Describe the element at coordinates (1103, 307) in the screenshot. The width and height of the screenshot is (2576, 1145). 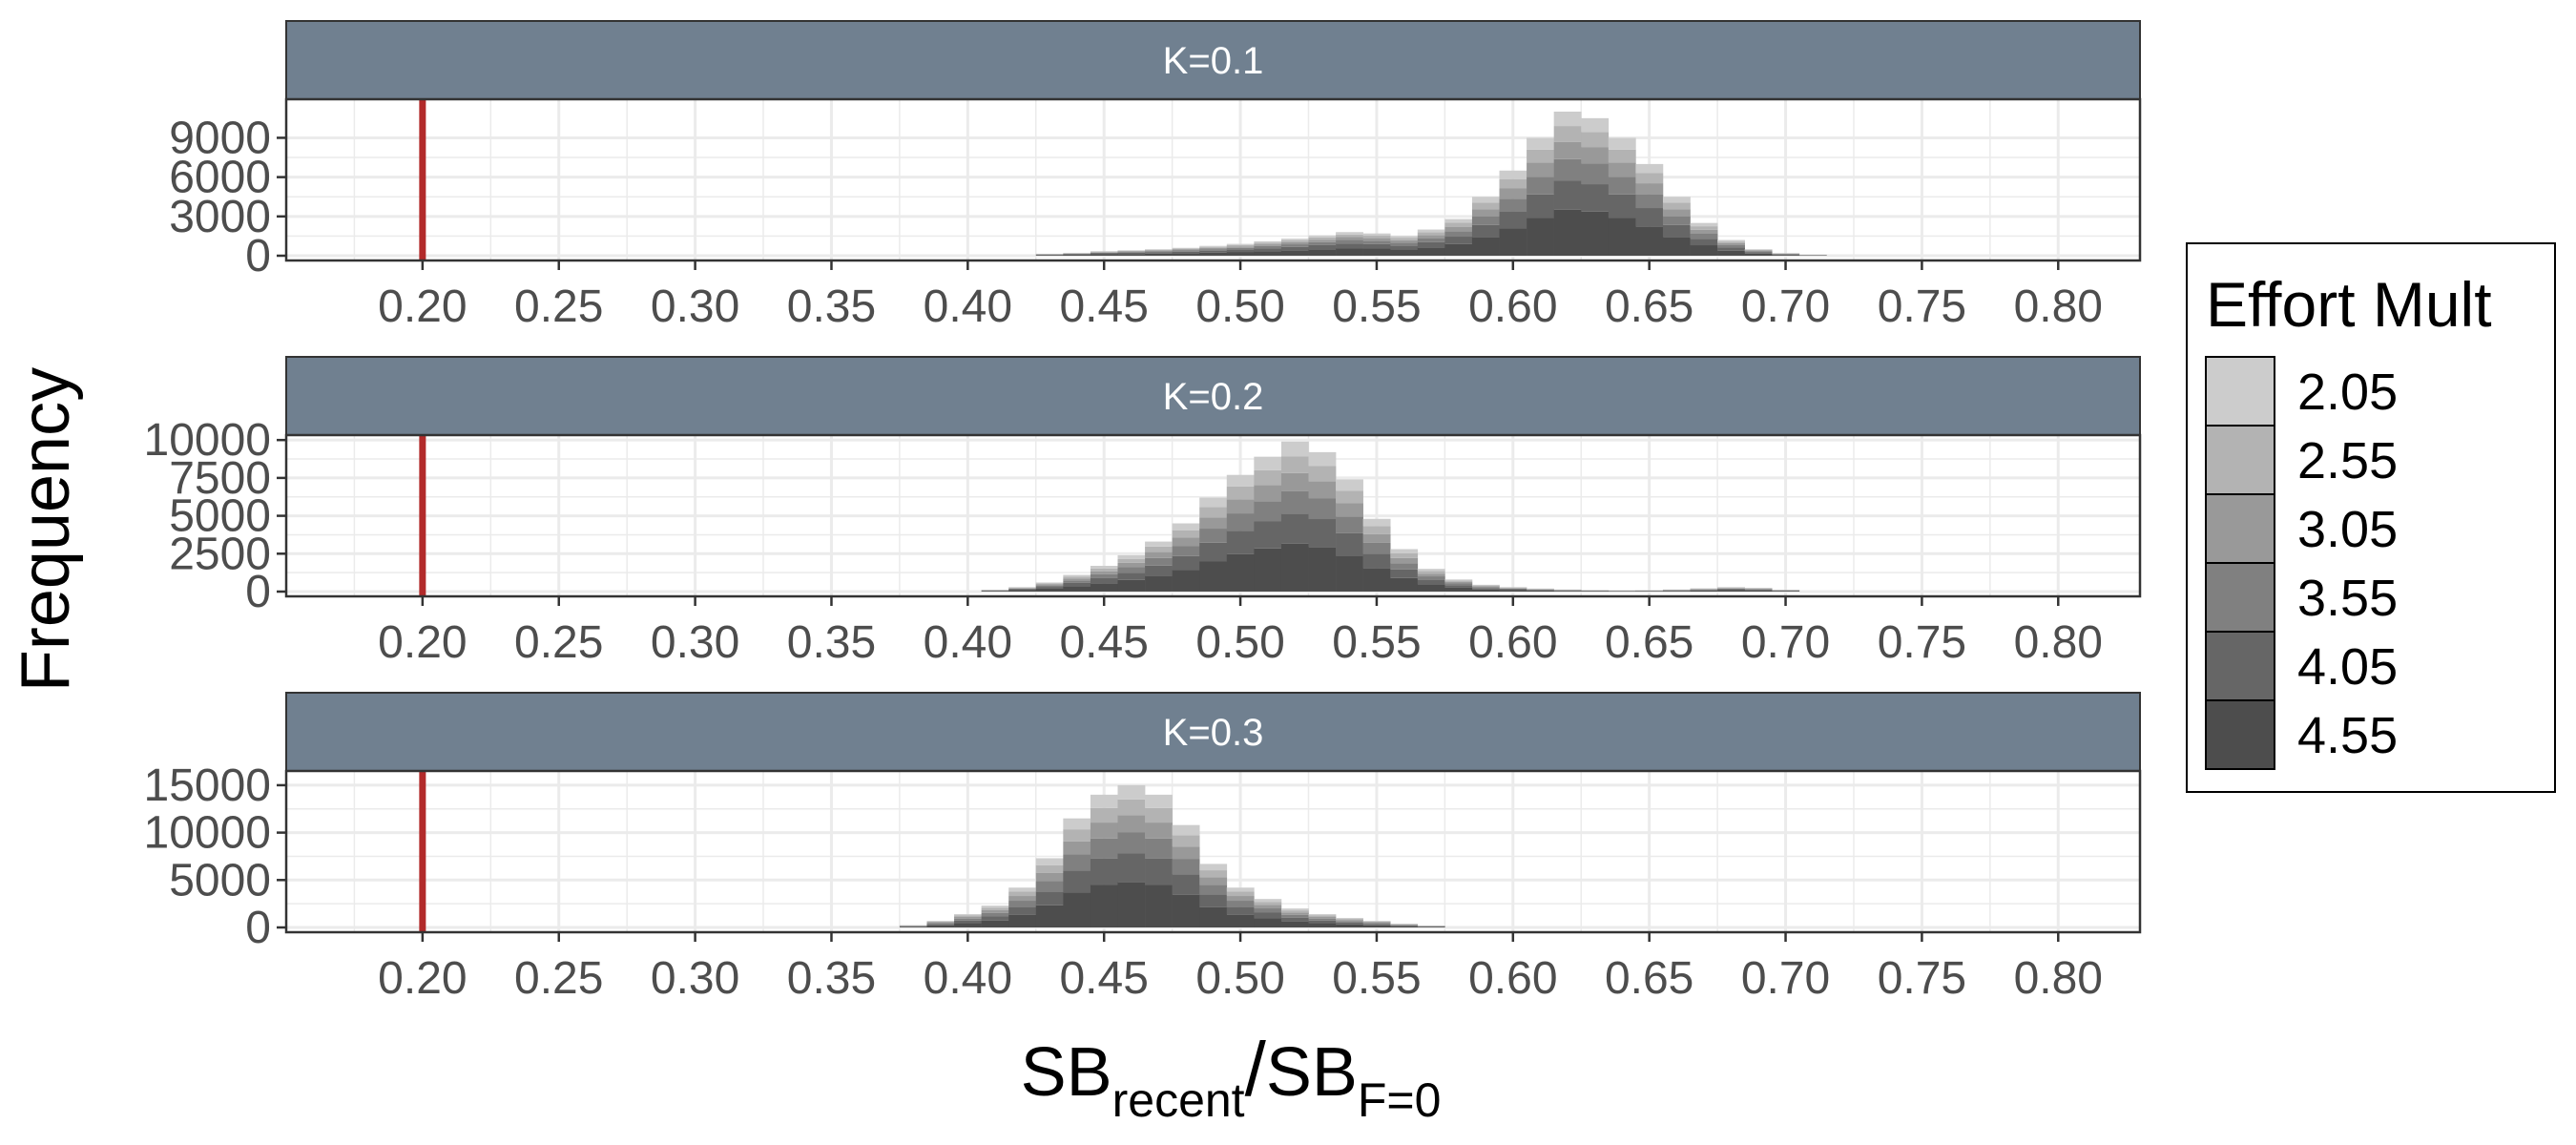
I see `x-tick-label: 0.45` at that location.